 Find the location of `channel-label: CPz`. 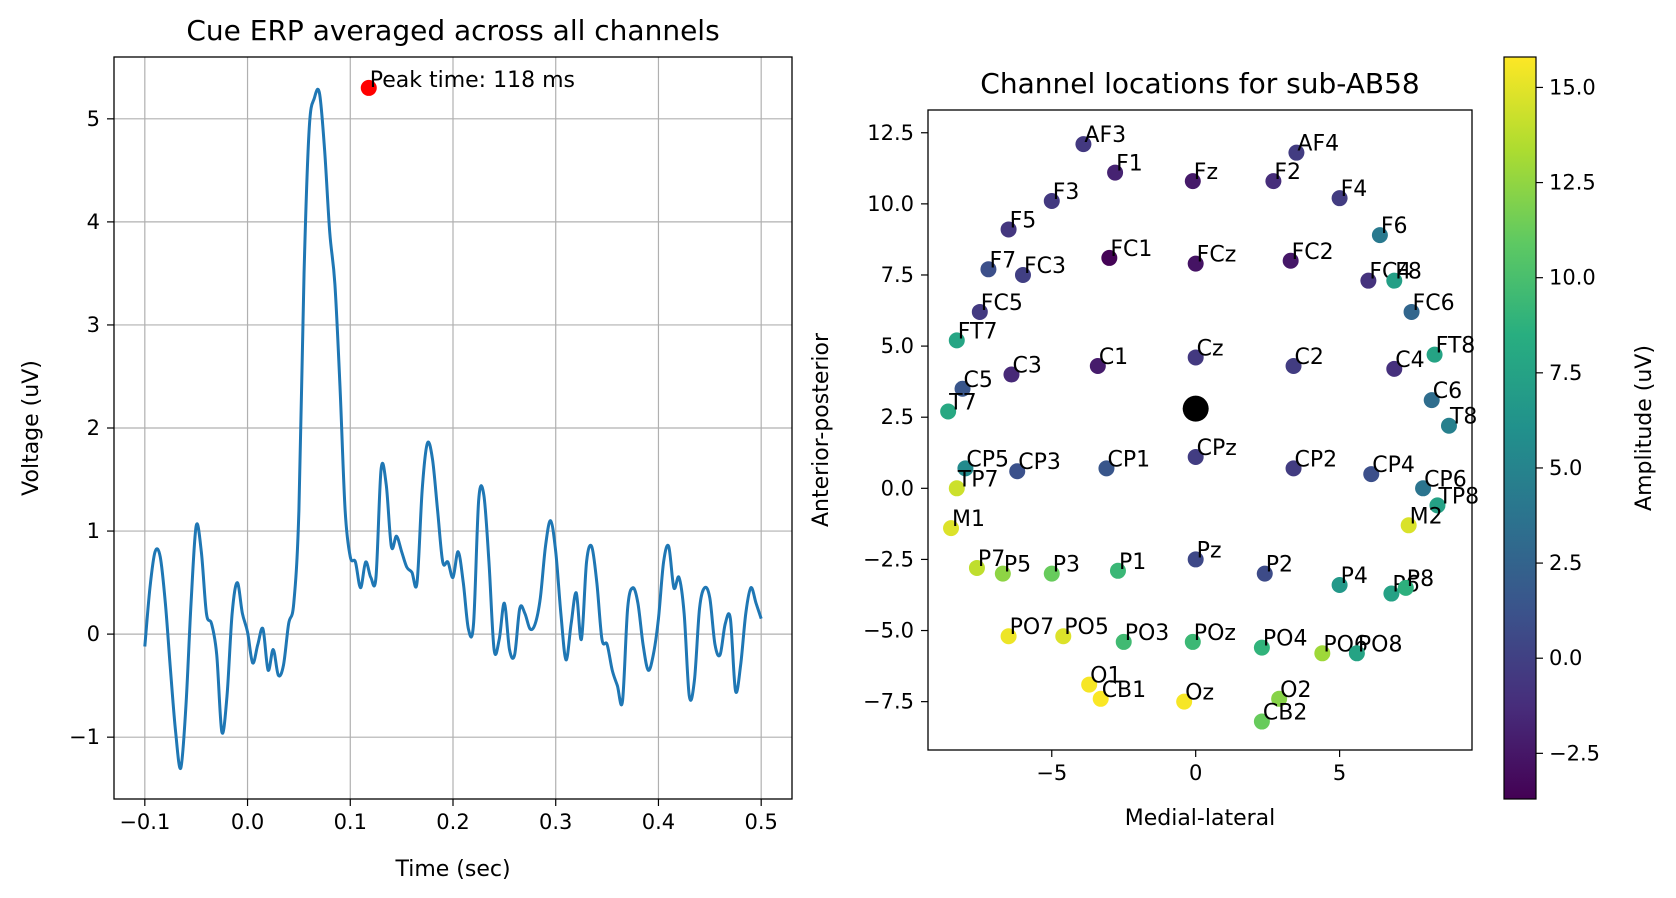

channel-label: CPz is located at coordinates (1217, 448).